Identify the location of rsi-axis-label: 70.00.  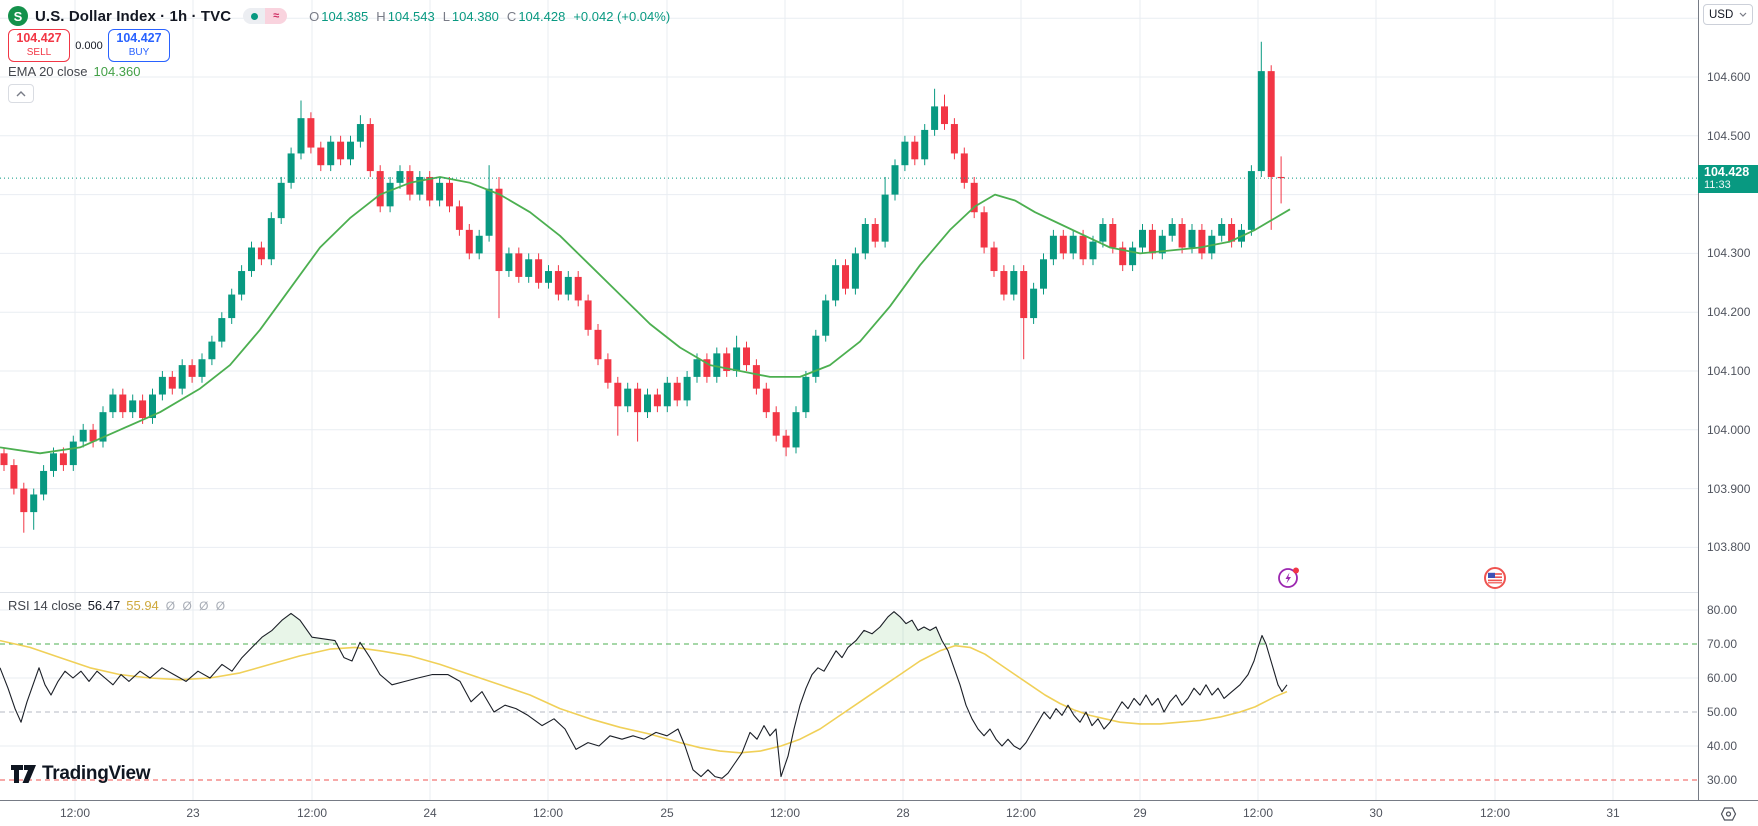
(1722, 644).